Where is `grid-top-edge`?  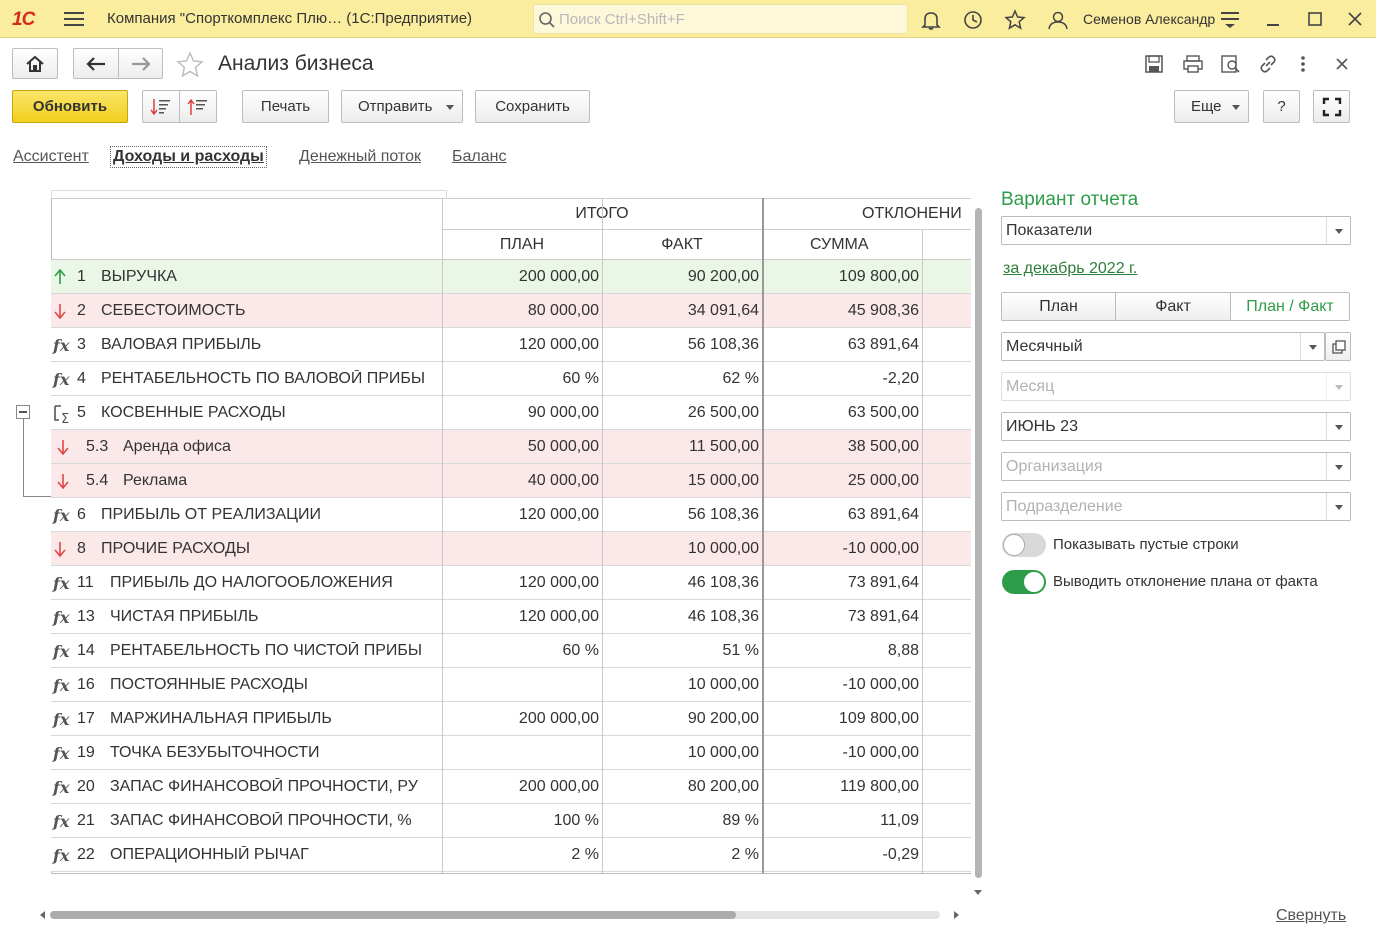
grid-top-edge is located at coordinates (249, 194).